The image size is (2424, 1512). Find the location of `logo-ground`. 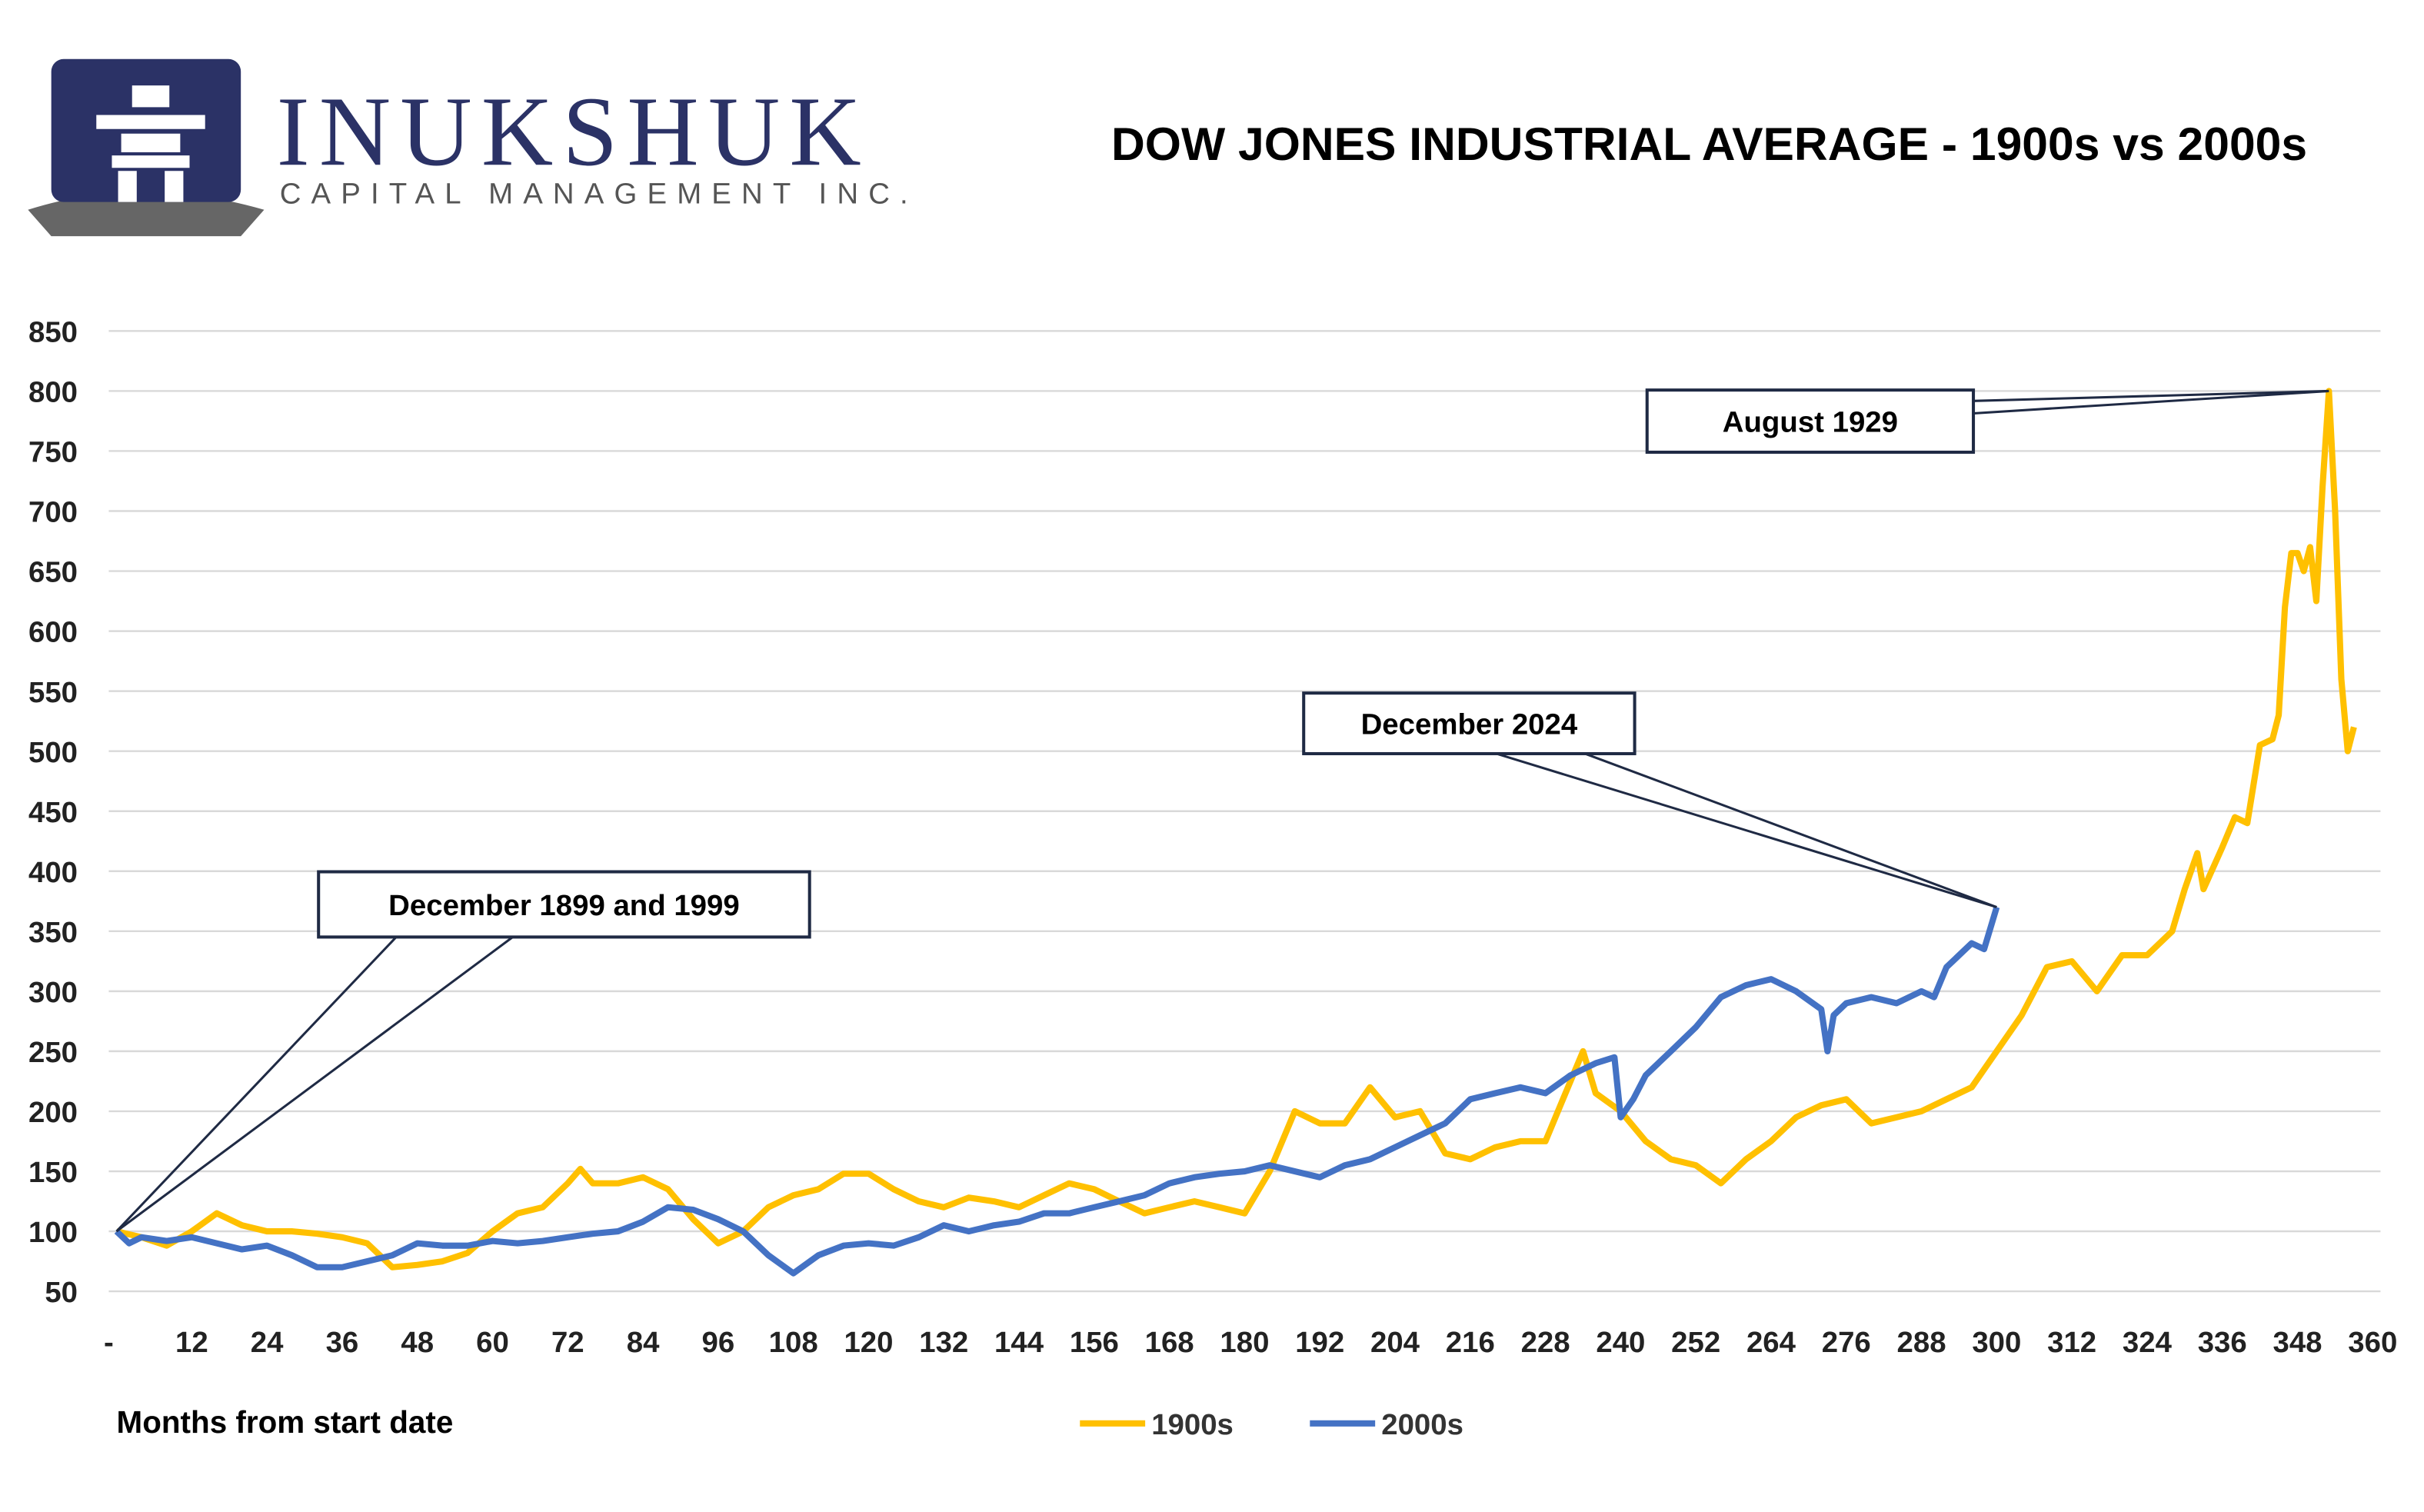

logo-ground is located at coordinates (146, 214).